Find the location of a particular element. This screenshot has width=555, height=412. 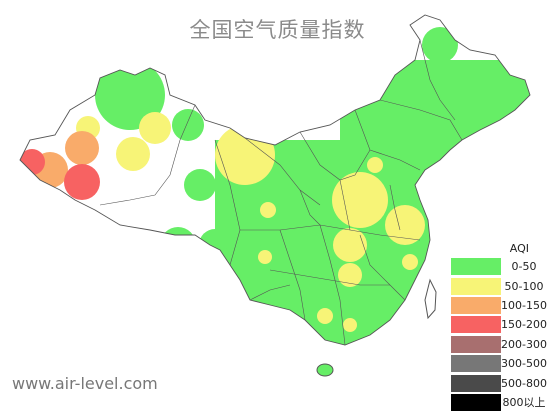

legend-label: 0-50 is located at coordinates (524, 267).